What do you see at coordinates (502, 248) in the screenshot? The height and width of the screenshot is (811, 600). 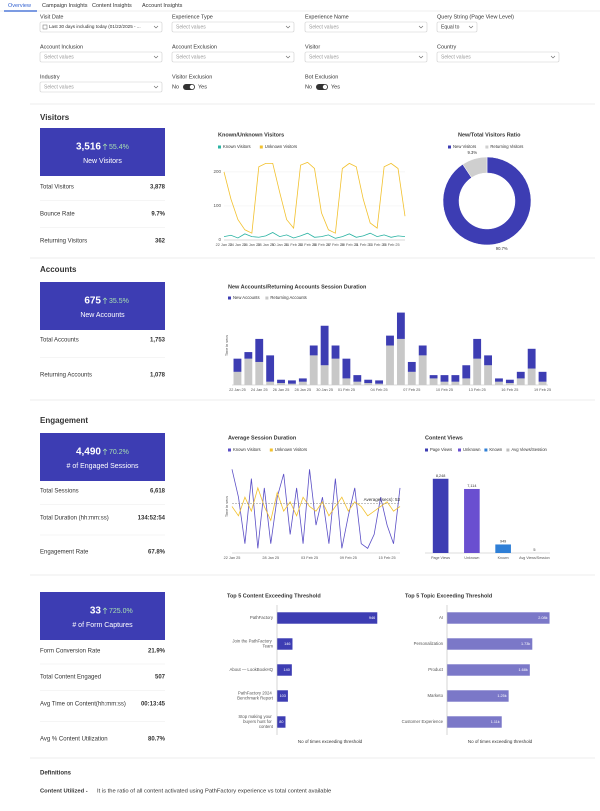 I see `value-label: 90.7%` at bounding box center [502, 248].